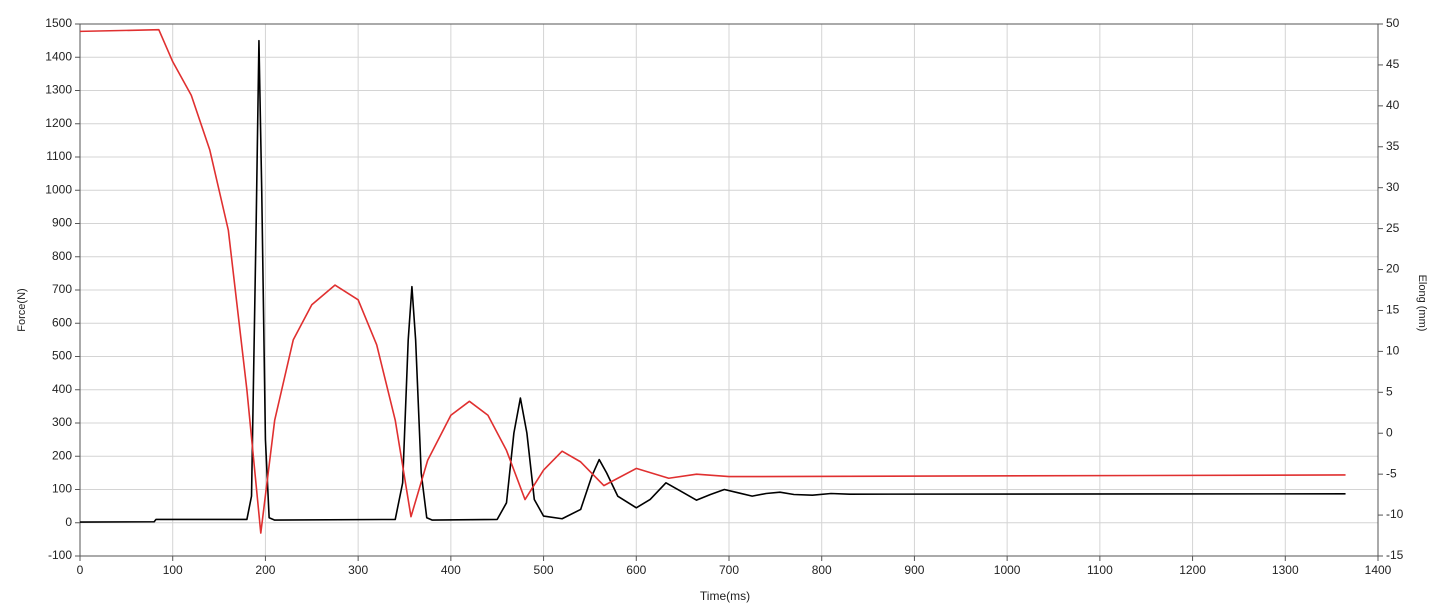 The image size is (1445, 608). I want to click on y-tick-label: 1400, so click(58, 56).